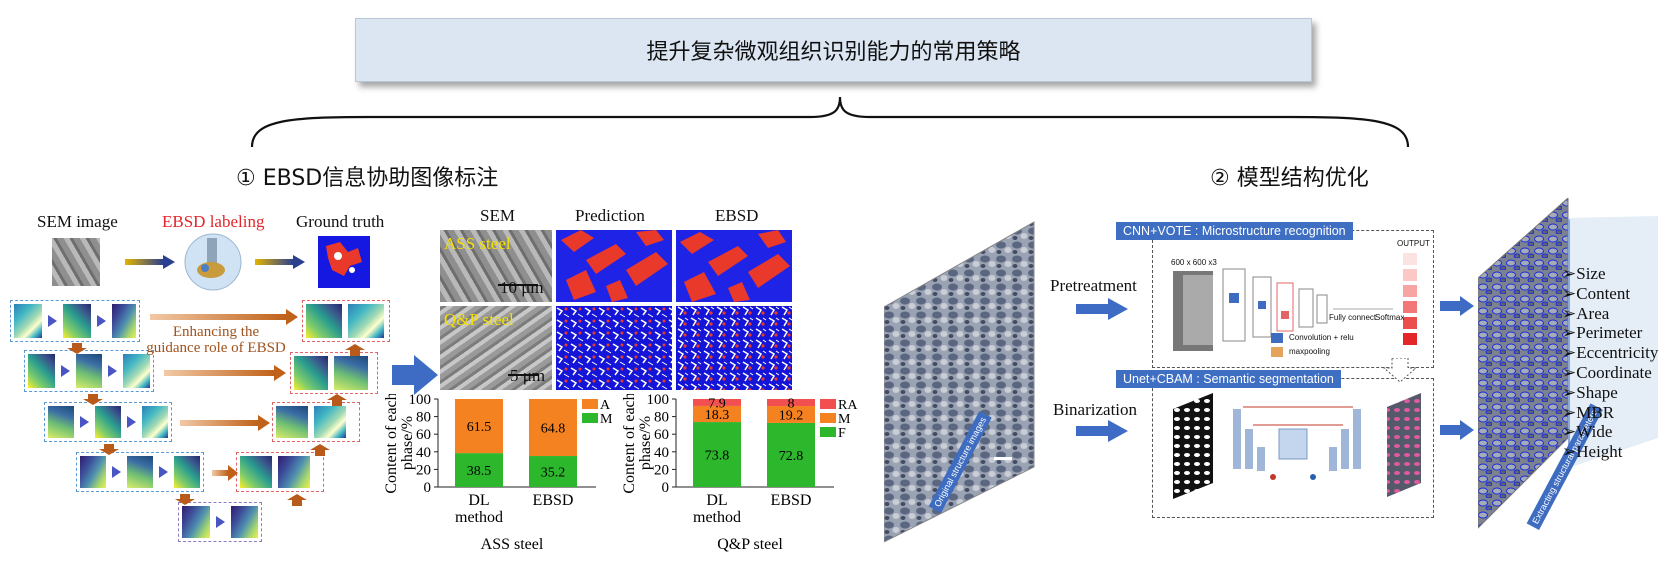 This screenshot has height=576, width=1672. I want to click on feature-map-bottleneck, so click(220, 522).